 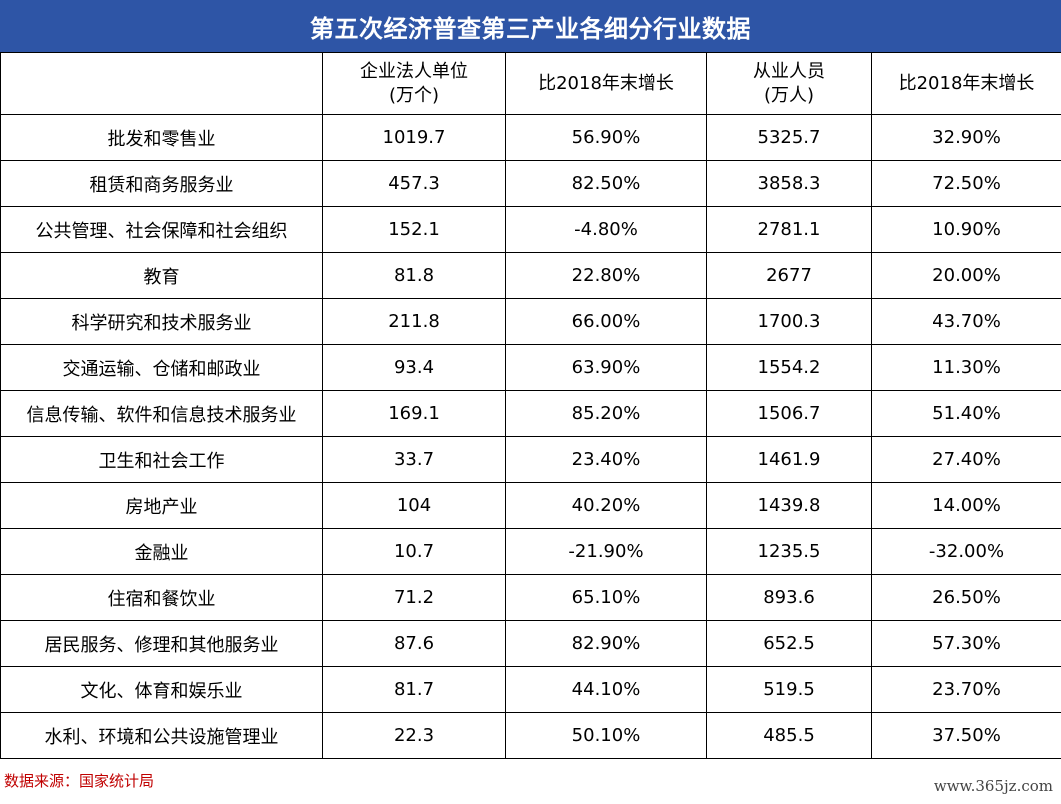 What do you see at coordinates (161, 689) in the screenshot?
I see `industry-cell: 文化、体育和娱乐业` at bounding box center [161, 689].